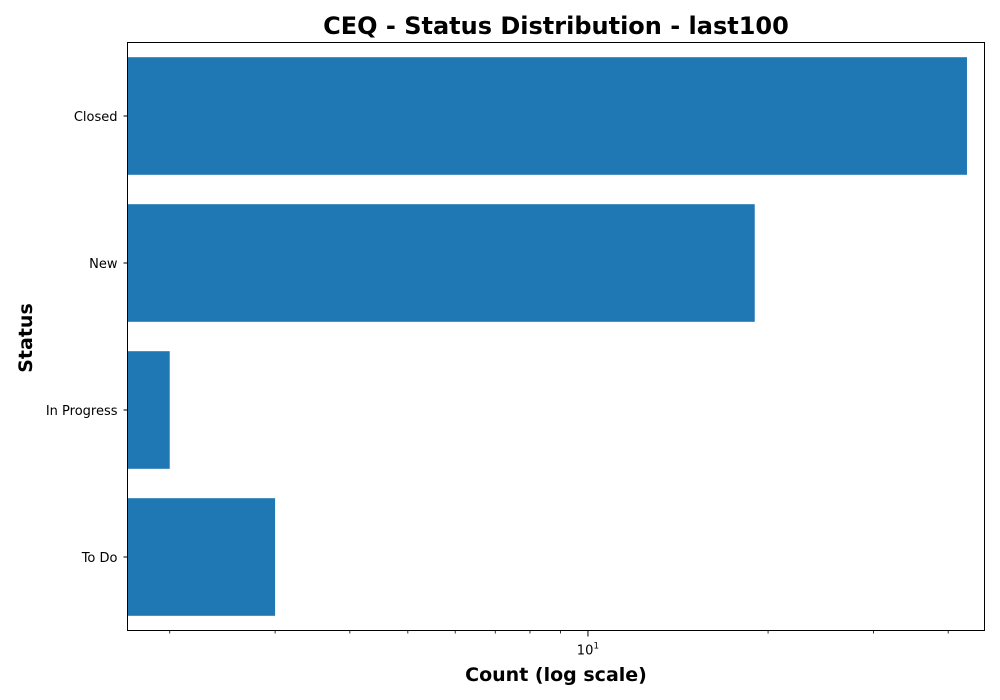 This screenshot has height=700, width=1000. What do you see at coordinates (82, 411) in the screenshot?
I see `y-tick-label: In Progress` at bounding box center [82, 411].